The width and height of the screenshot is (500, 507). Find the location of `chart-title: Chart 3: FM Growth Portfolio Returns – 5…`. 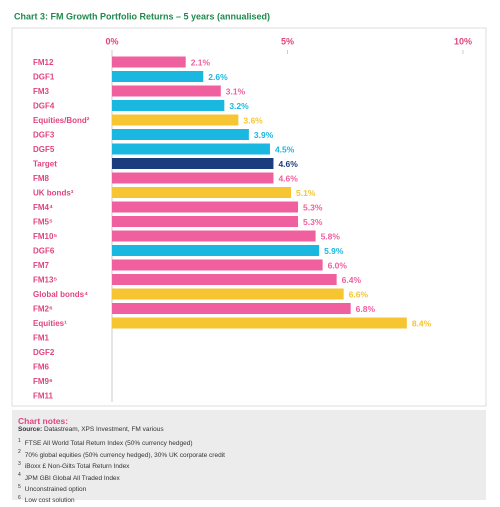

chart-title: Chart 3: FM Growth Portfolio Returns – 5… is located at coordinates (142, 16).